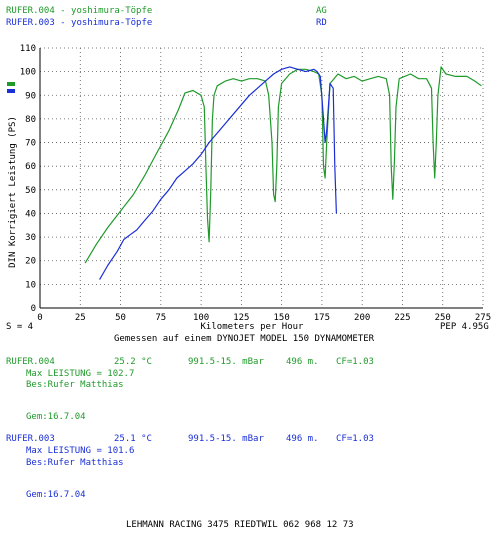 The width and height of the screenshot is (500, 538). What do you see at coordinates (443, 318) in the screenshot?
I see `x-tick-label: 250` at bounding box center [443, 318].